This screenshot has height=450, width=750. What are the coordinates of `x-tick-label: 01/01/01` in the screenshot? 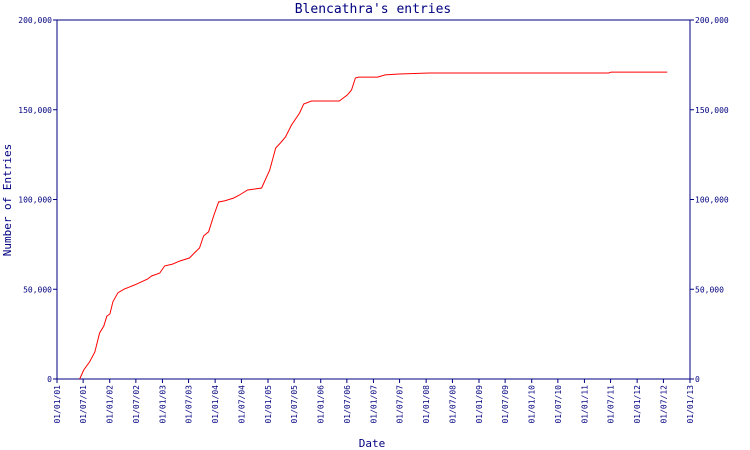 It's located at (57, 404).